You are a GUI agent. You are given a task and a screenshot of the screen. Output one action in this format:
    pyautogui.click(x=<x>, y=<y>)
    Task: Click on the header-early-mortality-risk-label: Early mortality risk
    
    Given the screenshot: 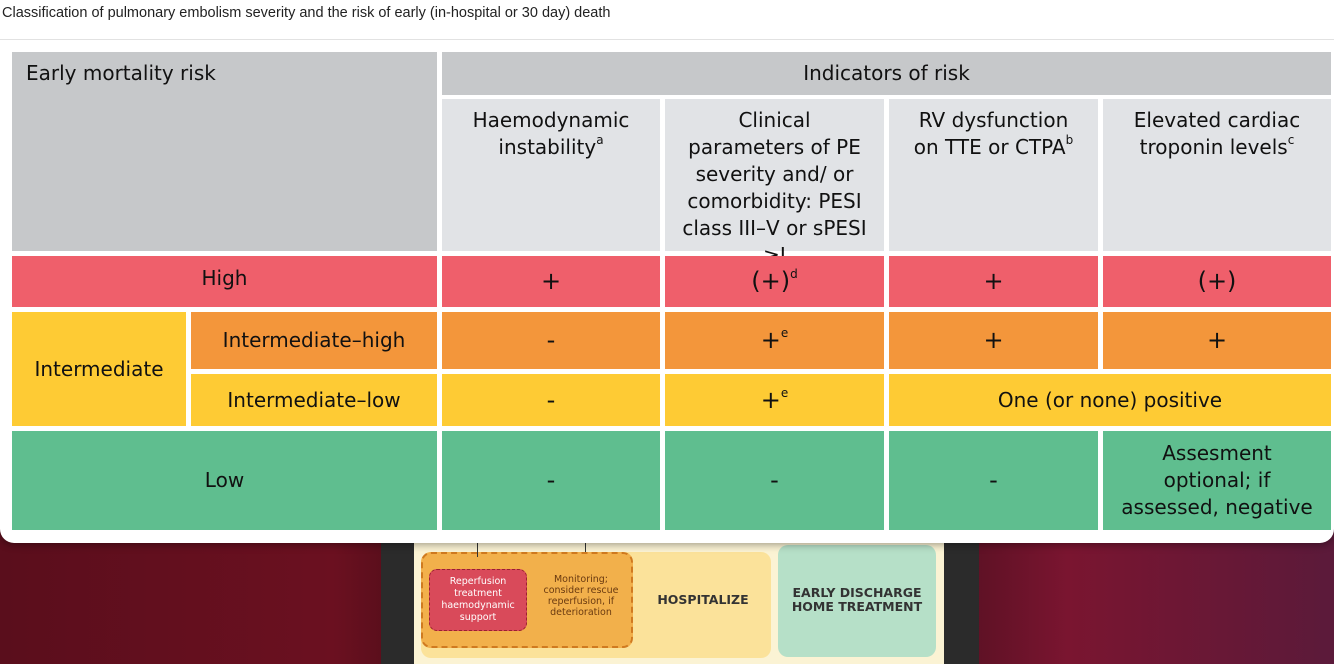 What is the action you would take?
    pyautogui.click(x=121, y=73)
    